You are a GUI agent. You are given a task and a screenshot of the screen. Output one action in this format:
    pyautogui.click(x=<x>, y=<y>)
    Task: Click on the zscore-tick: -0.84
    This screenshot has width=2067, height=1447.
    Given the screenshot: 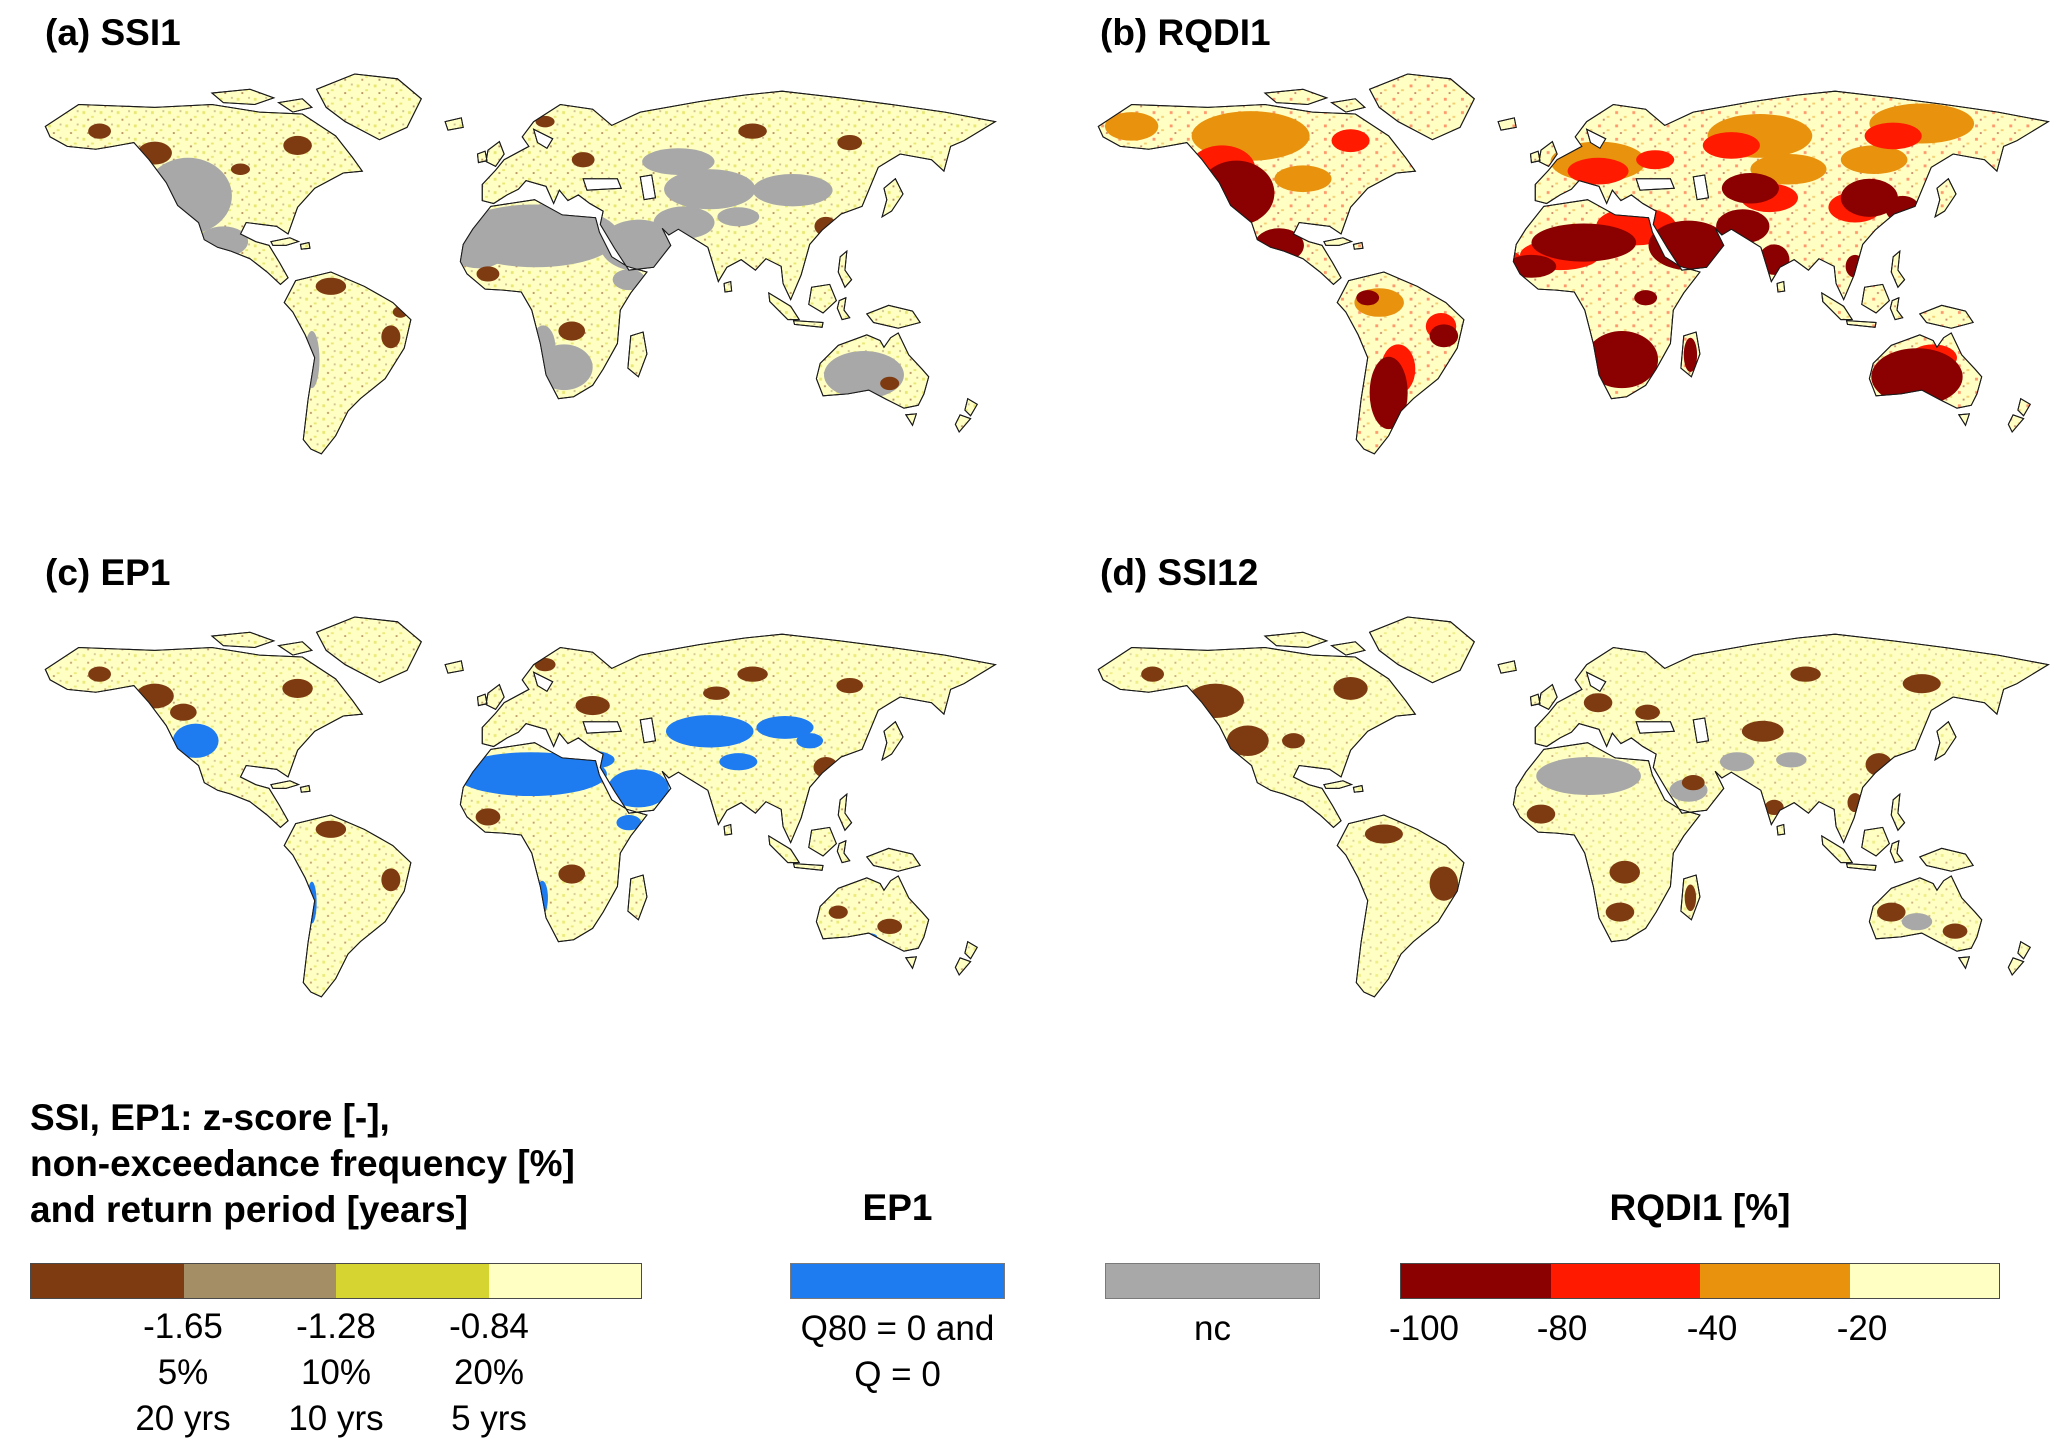 What is the action you would take?
    pyautogui.click(x=489, y=1326)
    